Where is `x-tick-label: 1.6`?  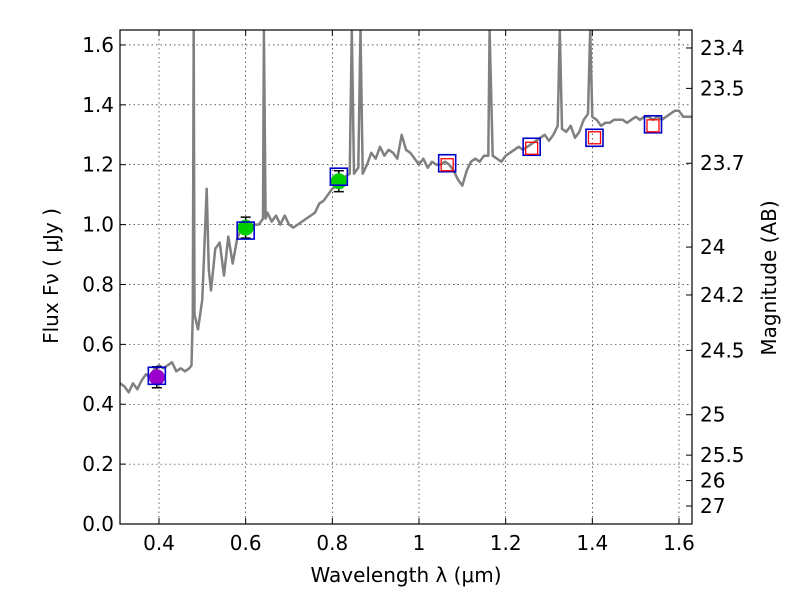 x-tick-label: 1.6 is located at coordinates (679, 543).